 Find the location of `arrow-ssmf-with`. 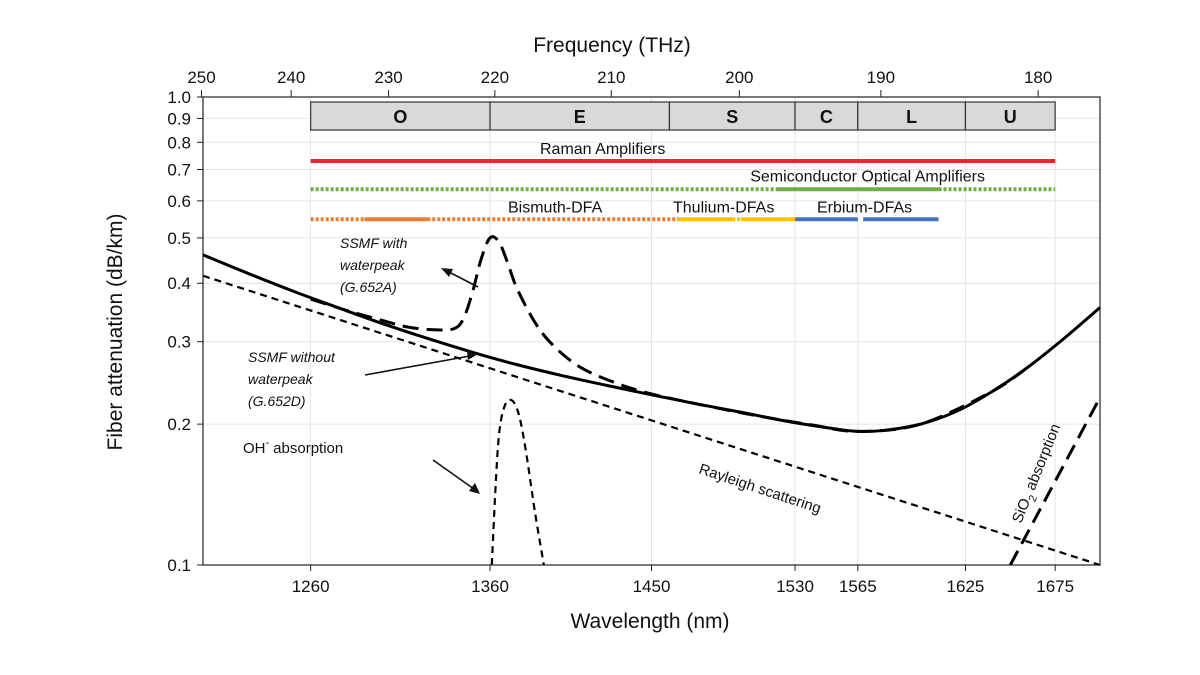

arrow-ssmf-with is located at coordinates (462, 279).